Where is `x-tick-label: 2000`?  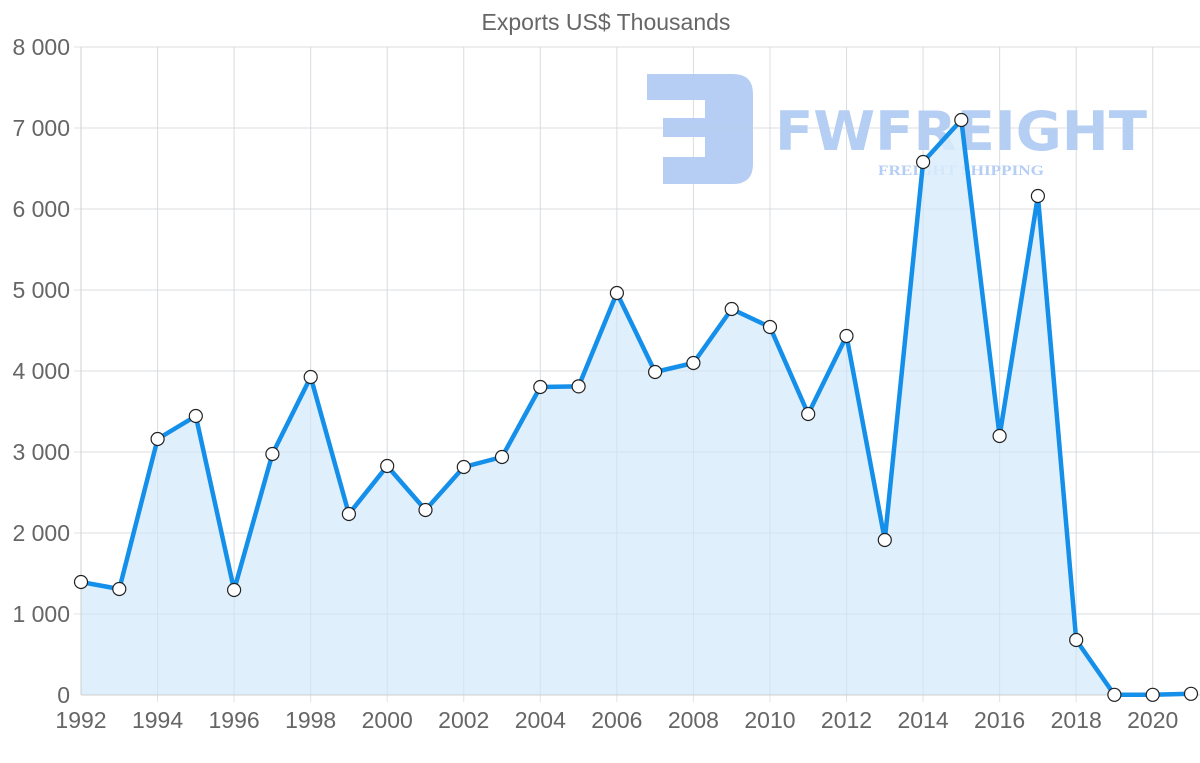 x-tick-label: 2000 is located at coordinates (387, 720).